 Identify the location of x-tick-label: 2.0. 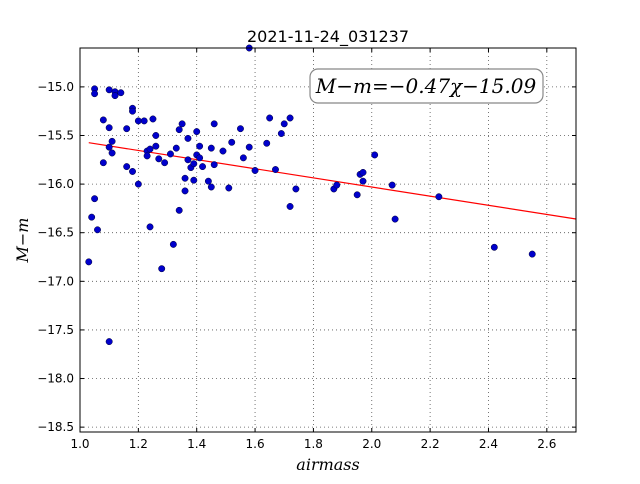
(371, 444).